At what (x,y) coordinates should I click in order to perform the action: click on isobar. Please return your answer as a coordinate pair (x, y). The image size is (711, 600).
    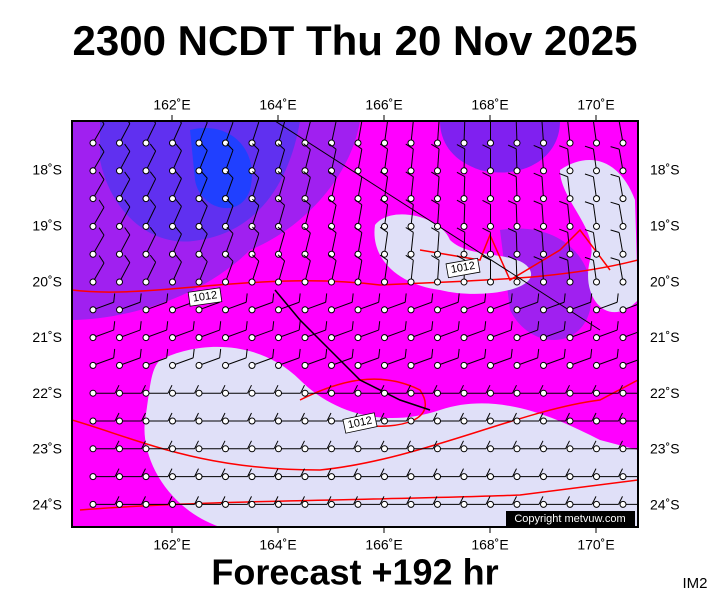
    Looking at the image, I should click on (515, 255).